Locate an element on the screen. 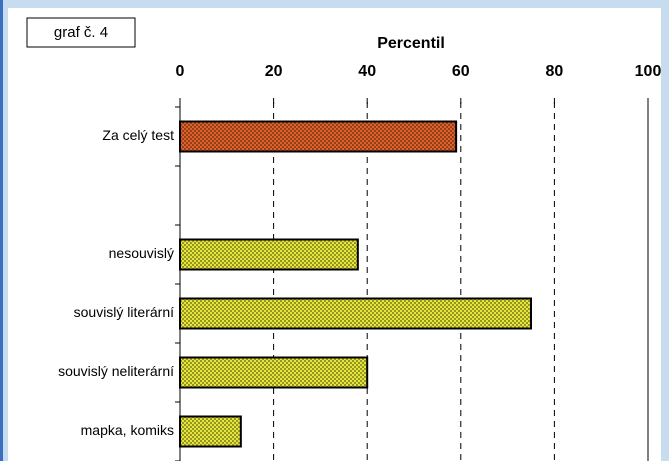 This screenshot has width=669, height=461. y-tick-label: nesouvislý is located at coordinates (141, 253).